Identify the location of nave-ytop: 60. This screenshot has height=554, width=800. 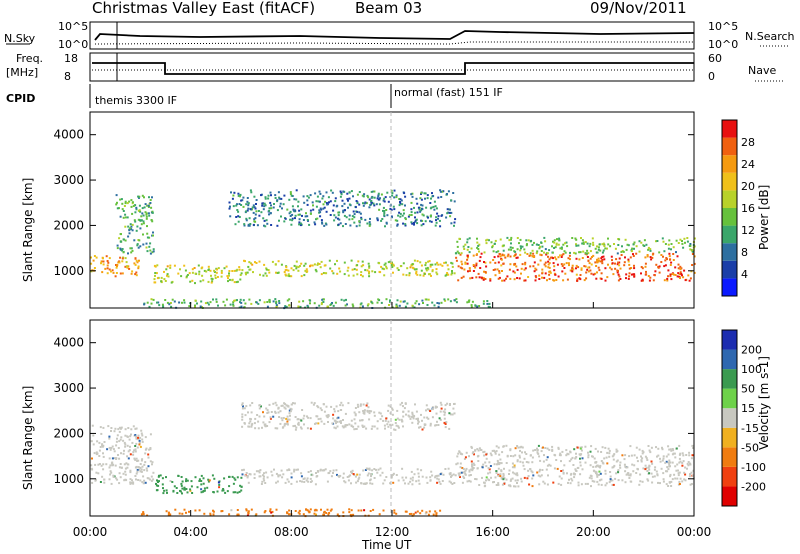
(715, 58).